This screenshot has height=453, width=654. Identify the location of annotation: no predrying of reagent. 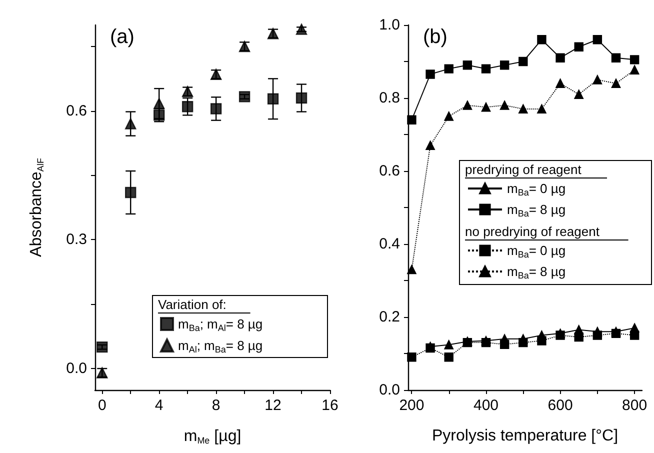
(532, 231).